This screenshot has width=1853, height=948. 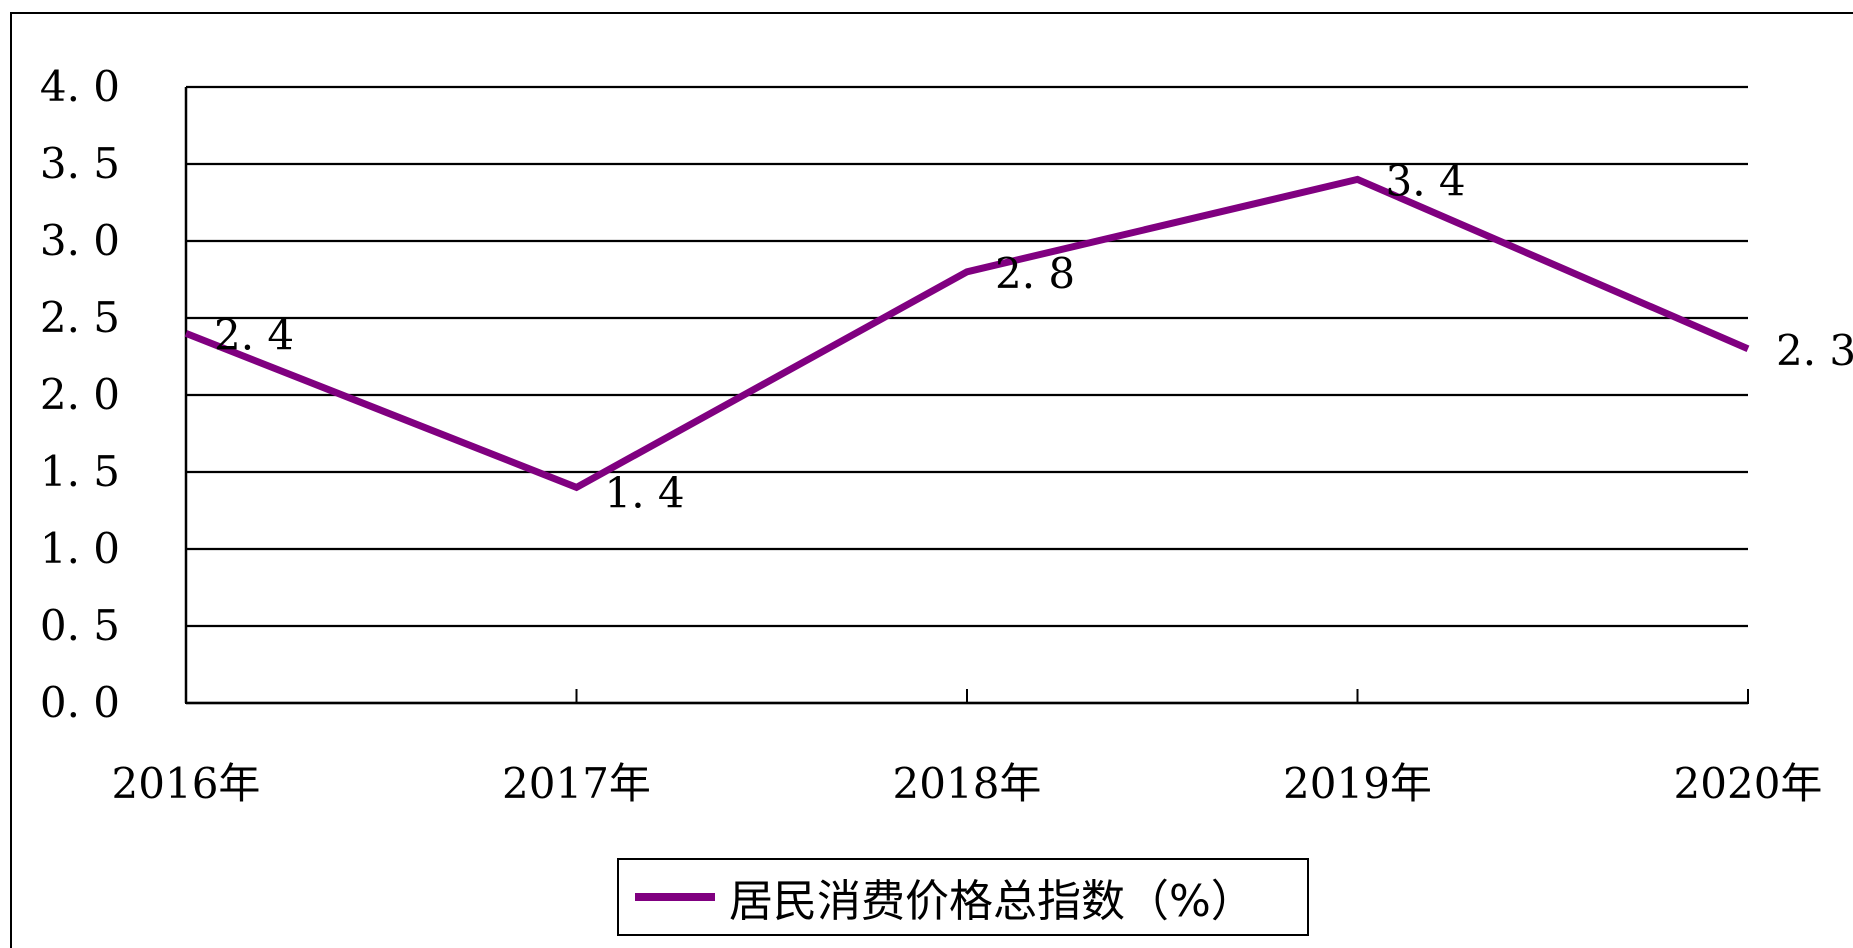 What do you see at coordinates (80, 702) in the screenshot?
I see `y-tick-label: 0. 0` at bounding box center [80, 702].